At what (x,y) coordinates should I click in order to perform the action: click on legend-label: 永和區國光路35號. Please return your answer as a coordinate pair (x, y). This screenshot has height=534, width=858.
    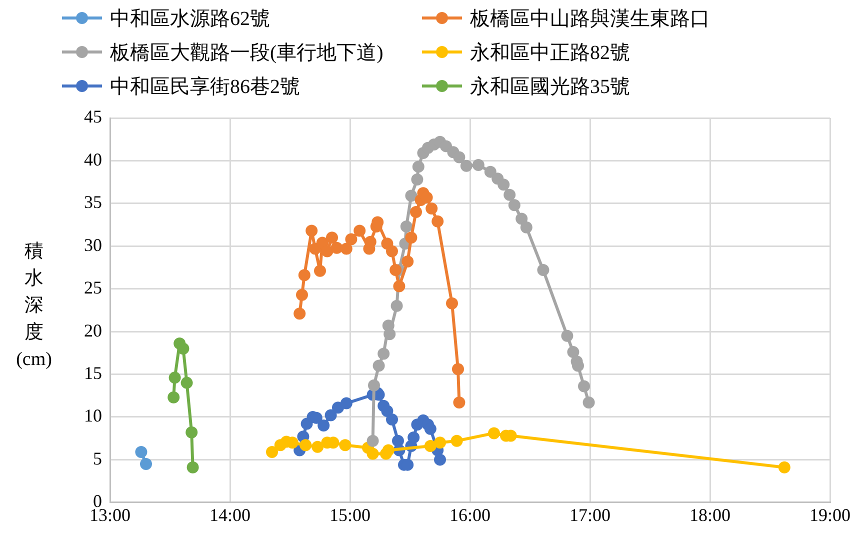
    Looking at the image, I should click on (550, 87).